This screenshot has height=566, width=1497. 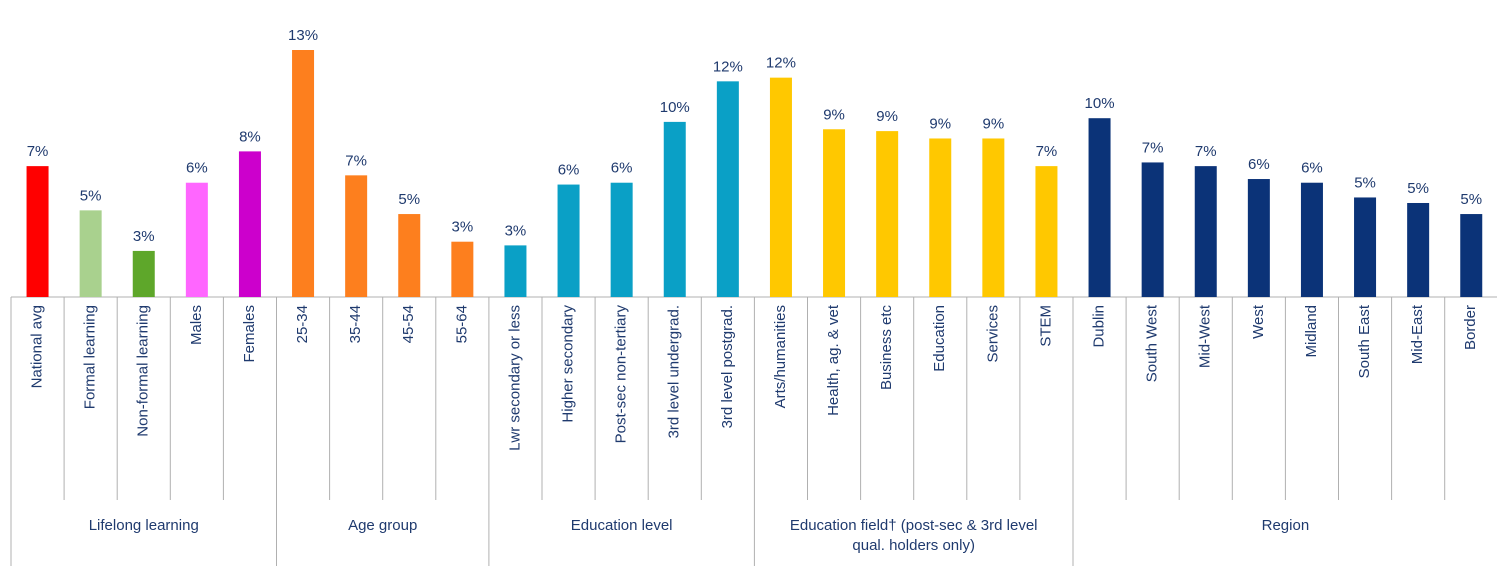 I want to click on x-tick-label: 45-54, so click(x=408, y=324).